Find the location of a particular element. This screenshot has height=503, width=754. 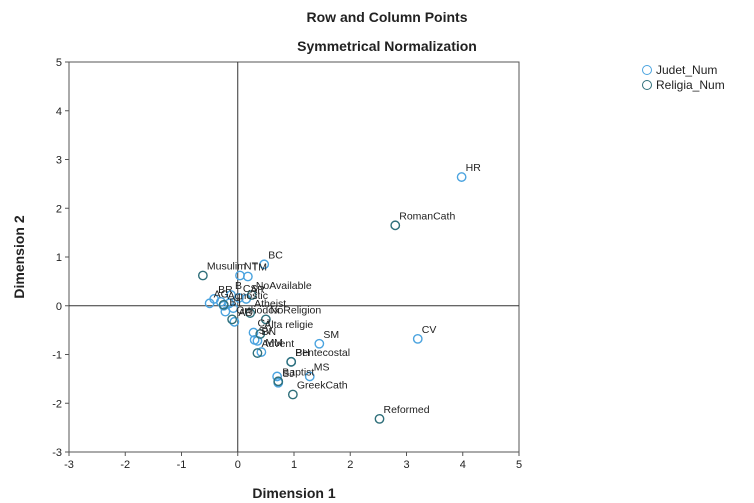

y-tick-label: -1 is located at coordinates (57, 356).